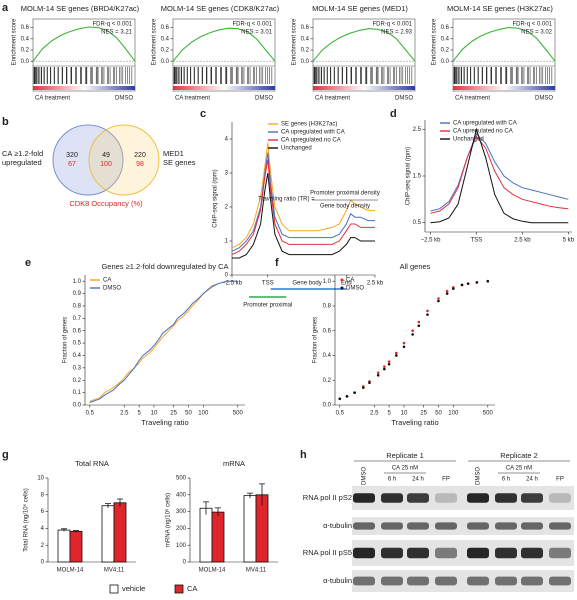 This screenshot has width=577, height=600. I want to click on y-tick-label: 4, so click(227, 140).